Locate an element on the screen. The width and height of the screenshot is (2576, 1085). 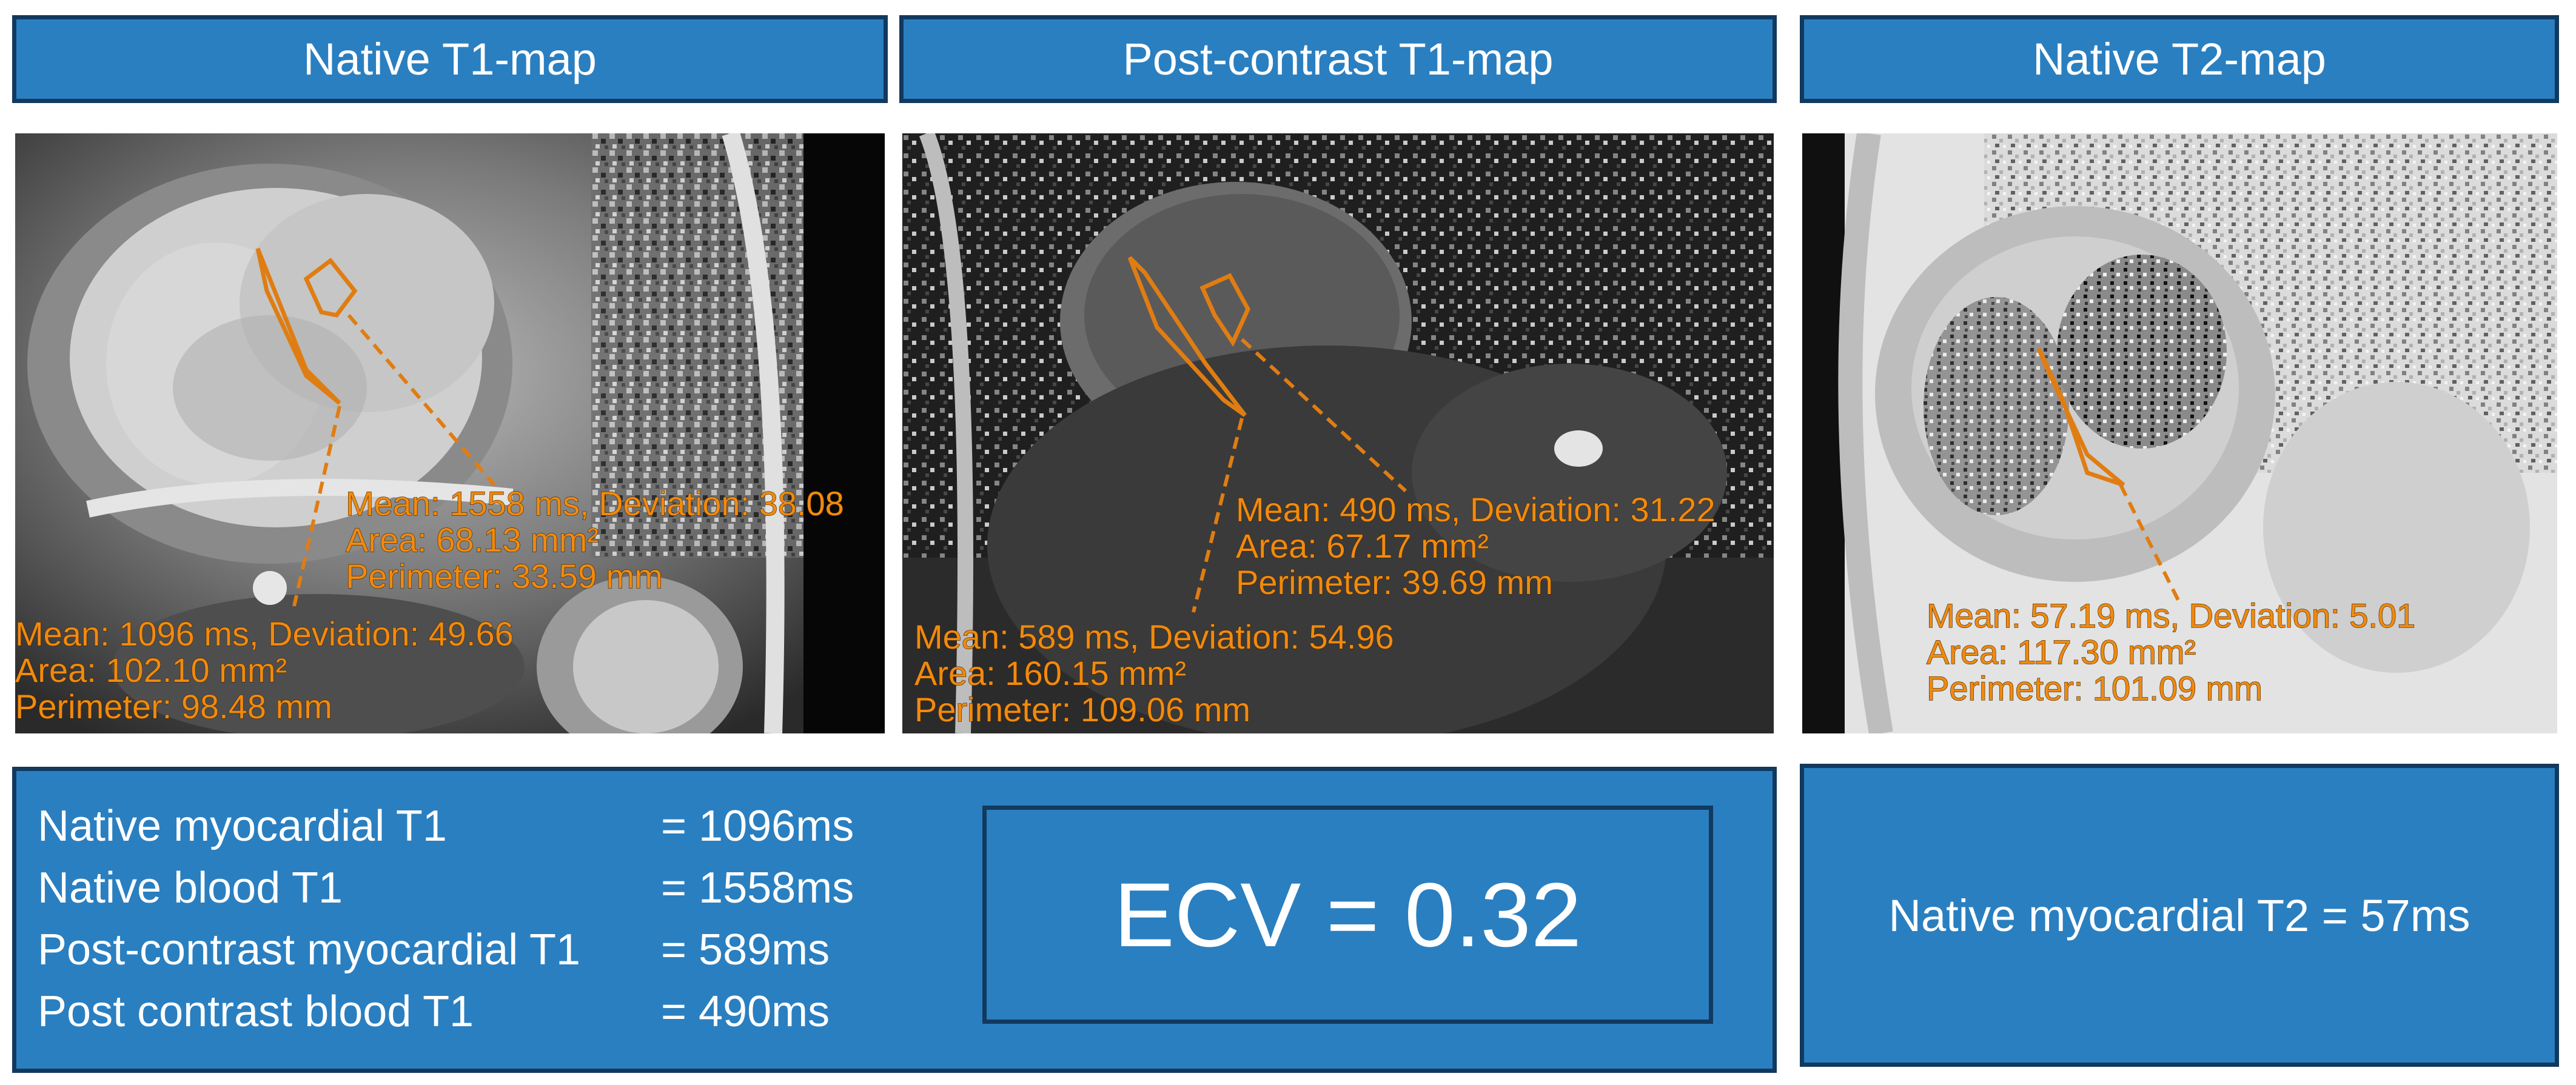
roi-myocardium-area: Area: 117.30 mm² is located at coordinates (2061, 652).